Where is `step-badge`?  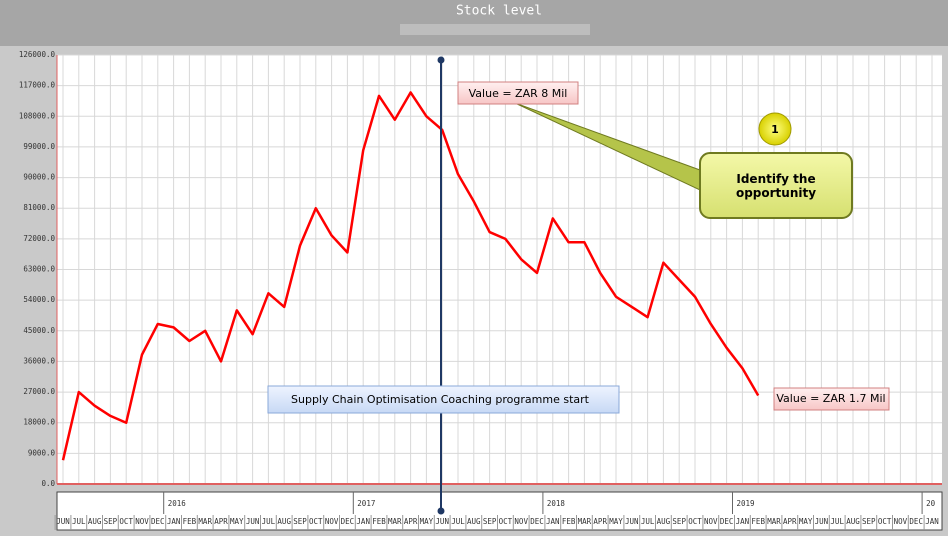 step-badge is located at coordinates (775, 129).